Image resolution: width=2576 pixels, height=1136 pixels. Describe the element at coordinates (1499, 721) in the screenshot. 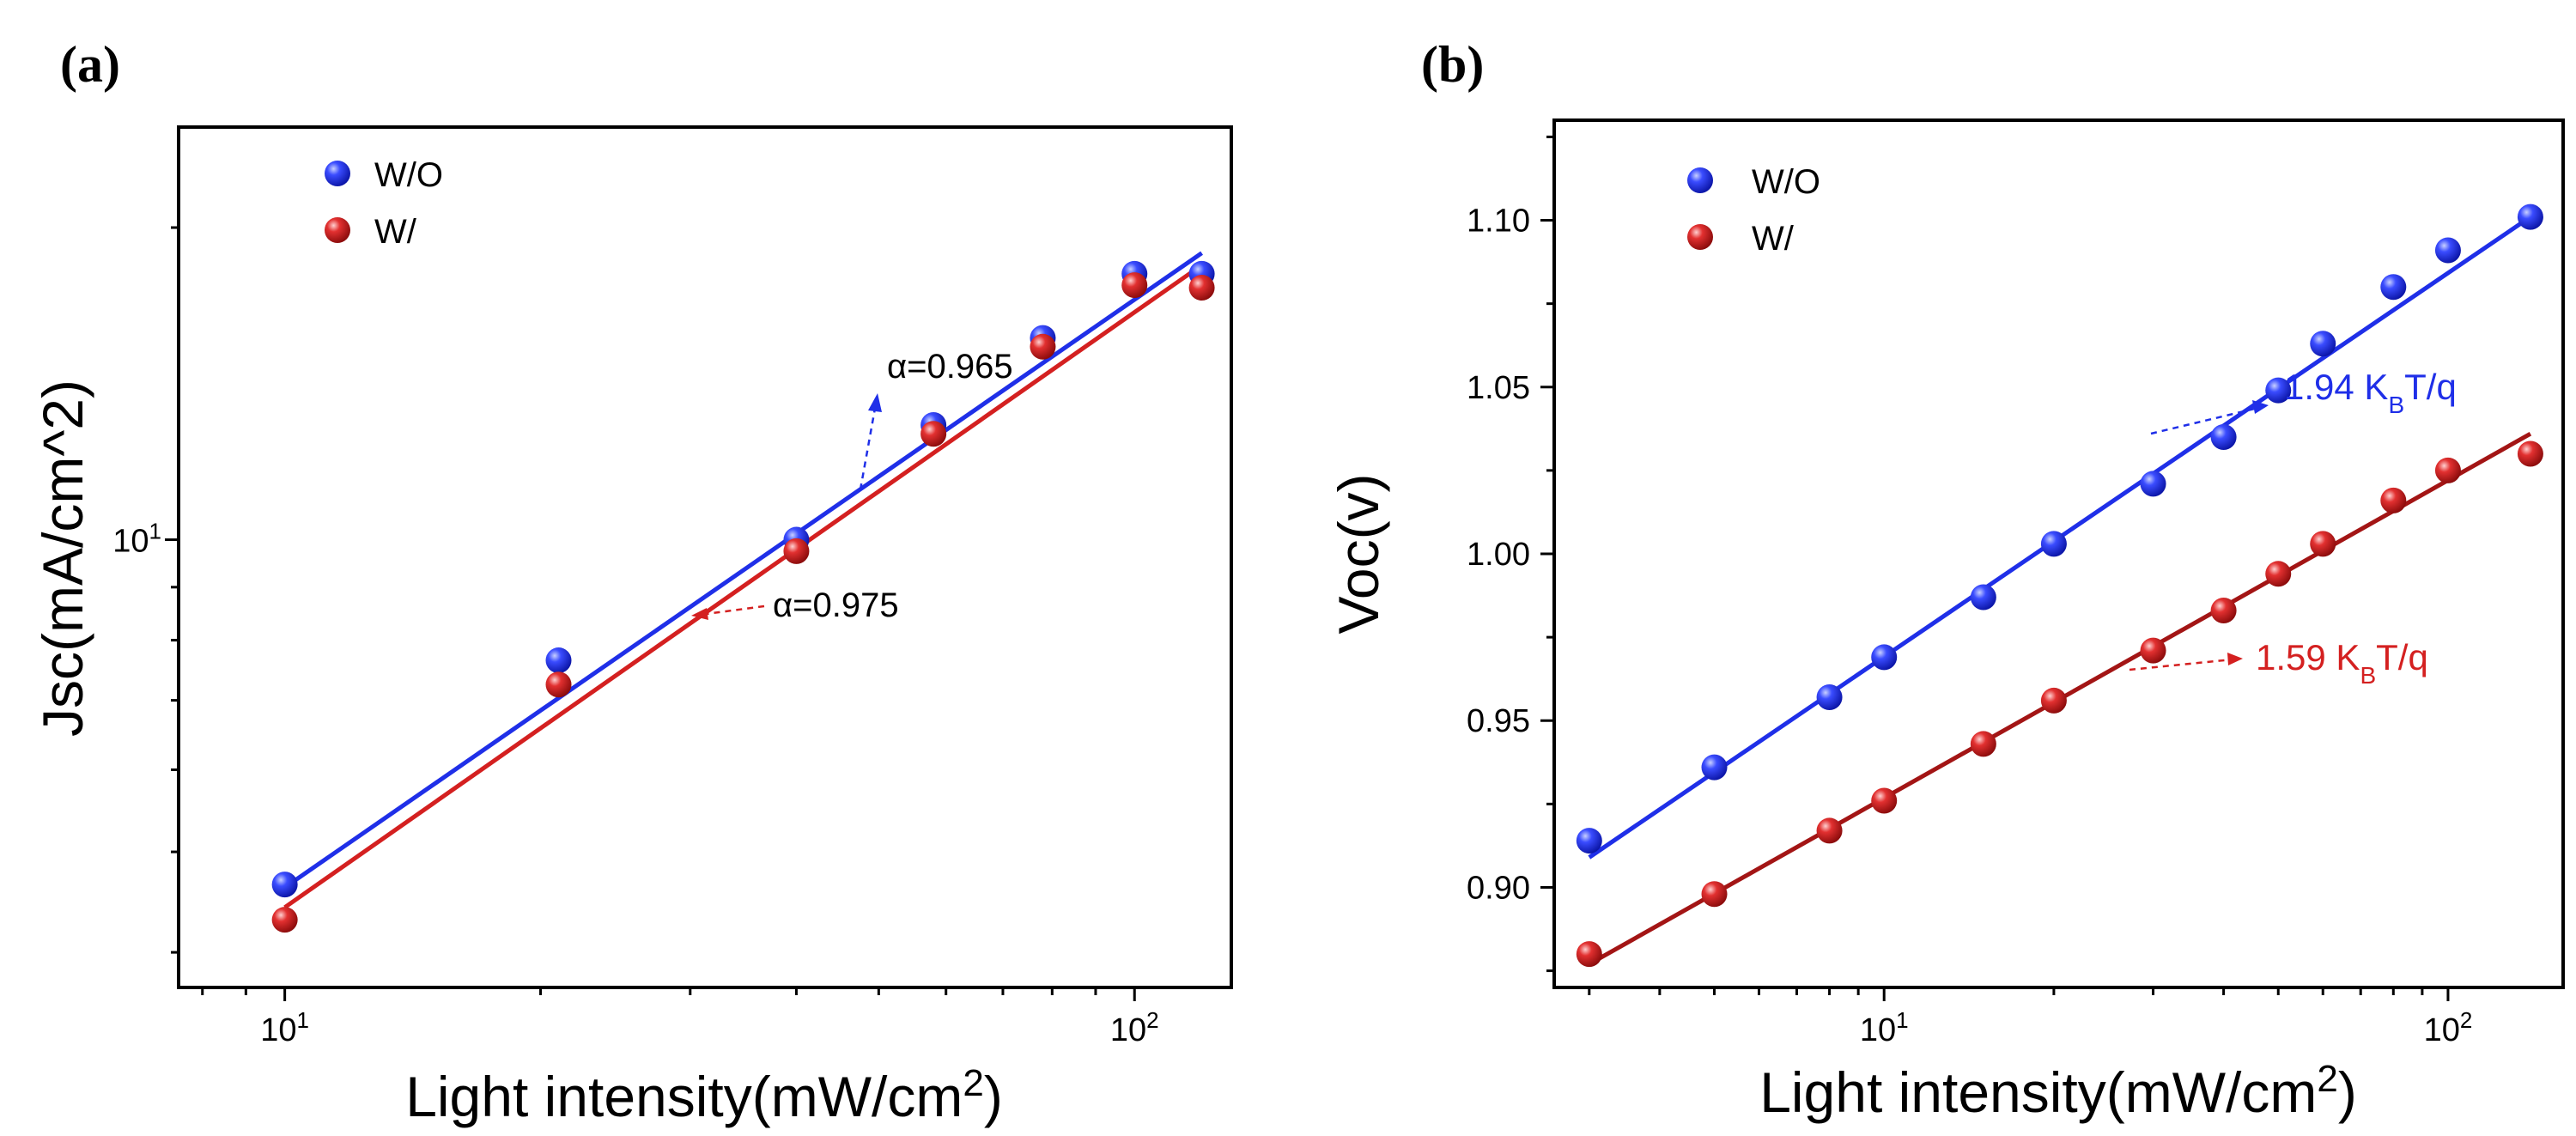

I see `y-tick-label: 0.95` at that location.